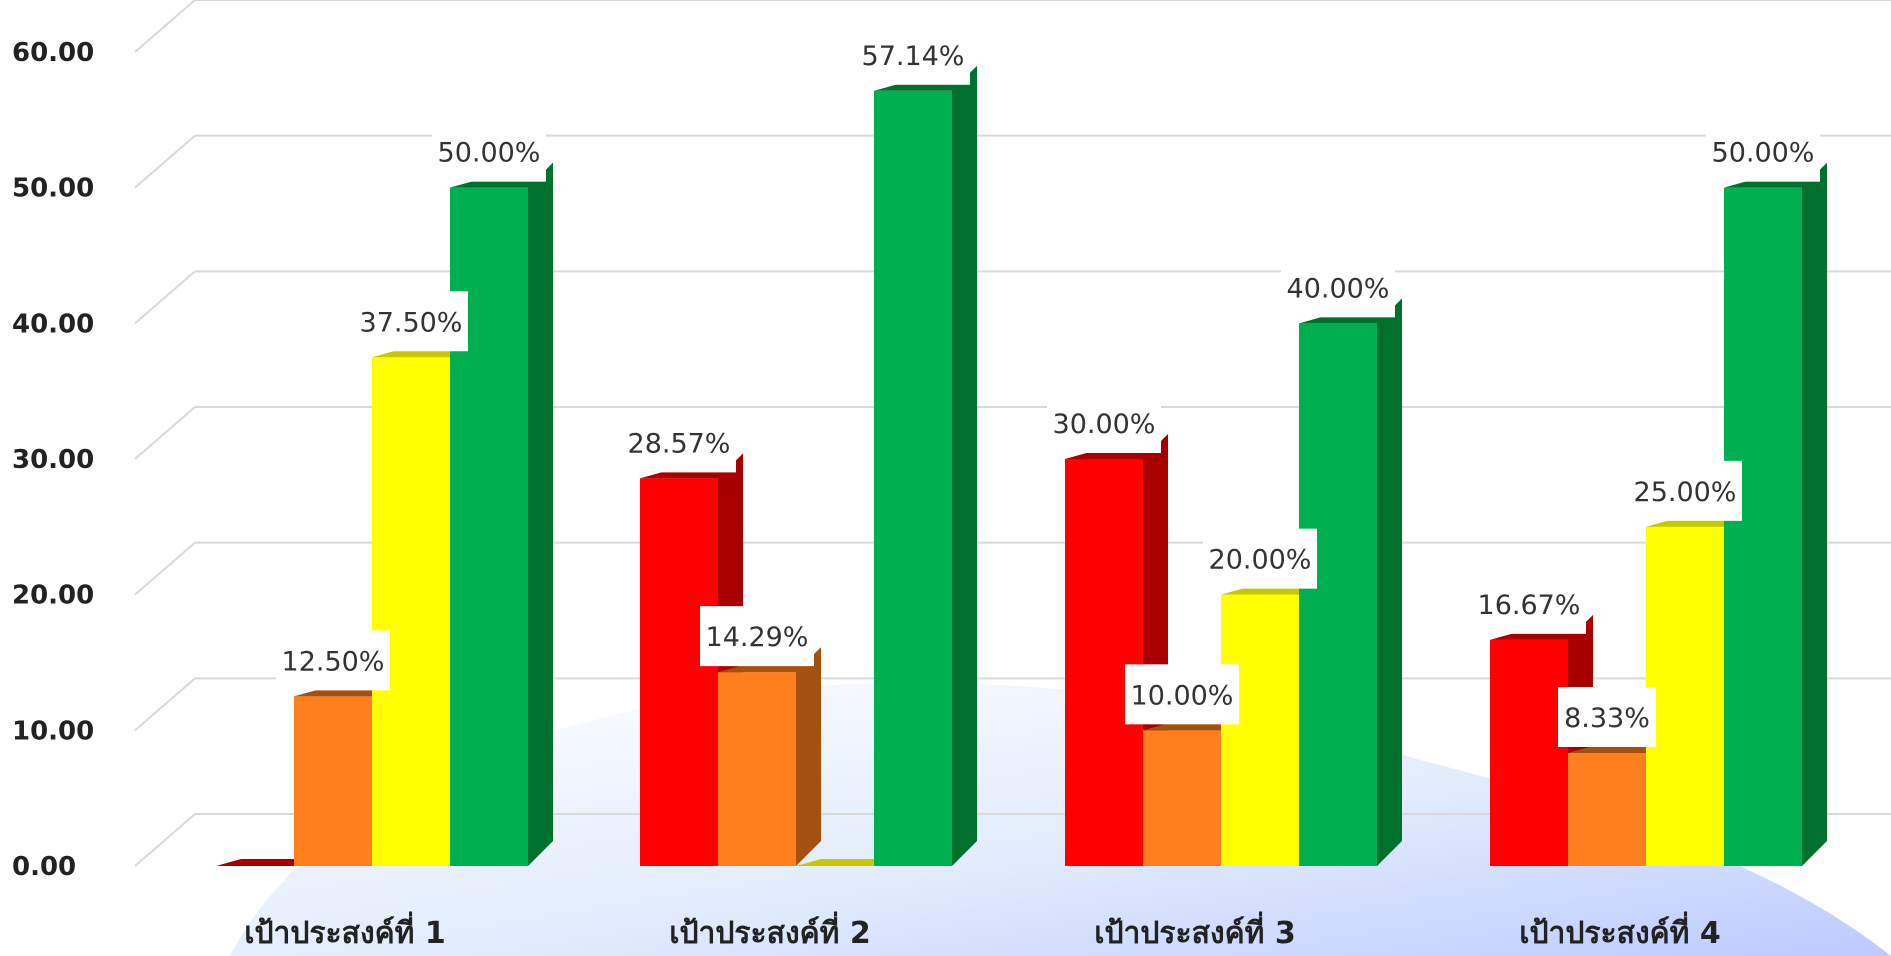  I want to click on data-label: 28.57%, so click(679, 443).